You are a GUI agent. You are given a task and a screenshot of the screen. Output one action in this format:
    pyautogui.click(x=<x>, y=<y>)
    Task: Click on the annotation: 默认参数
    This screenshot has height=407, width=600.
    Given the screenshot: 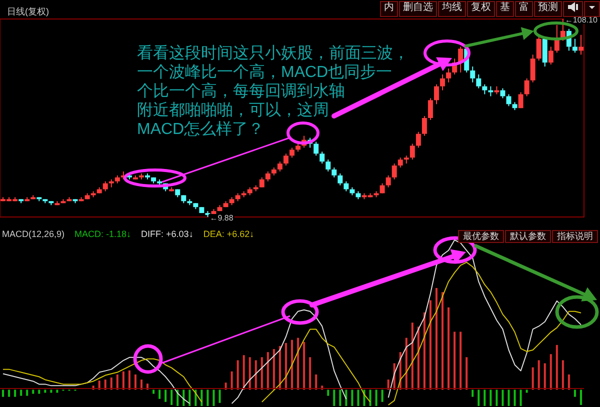 What is the action you would take?
    pyautogui.click(x=528, y=236)
    